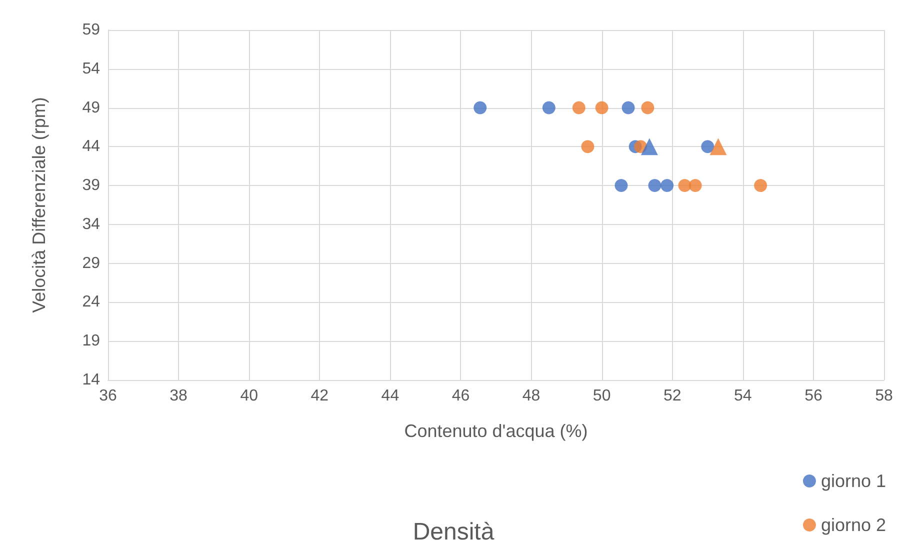 The height and width of the screenshot is (559, 907). I want to click on y-tick-label: 29, so click(91, 263).